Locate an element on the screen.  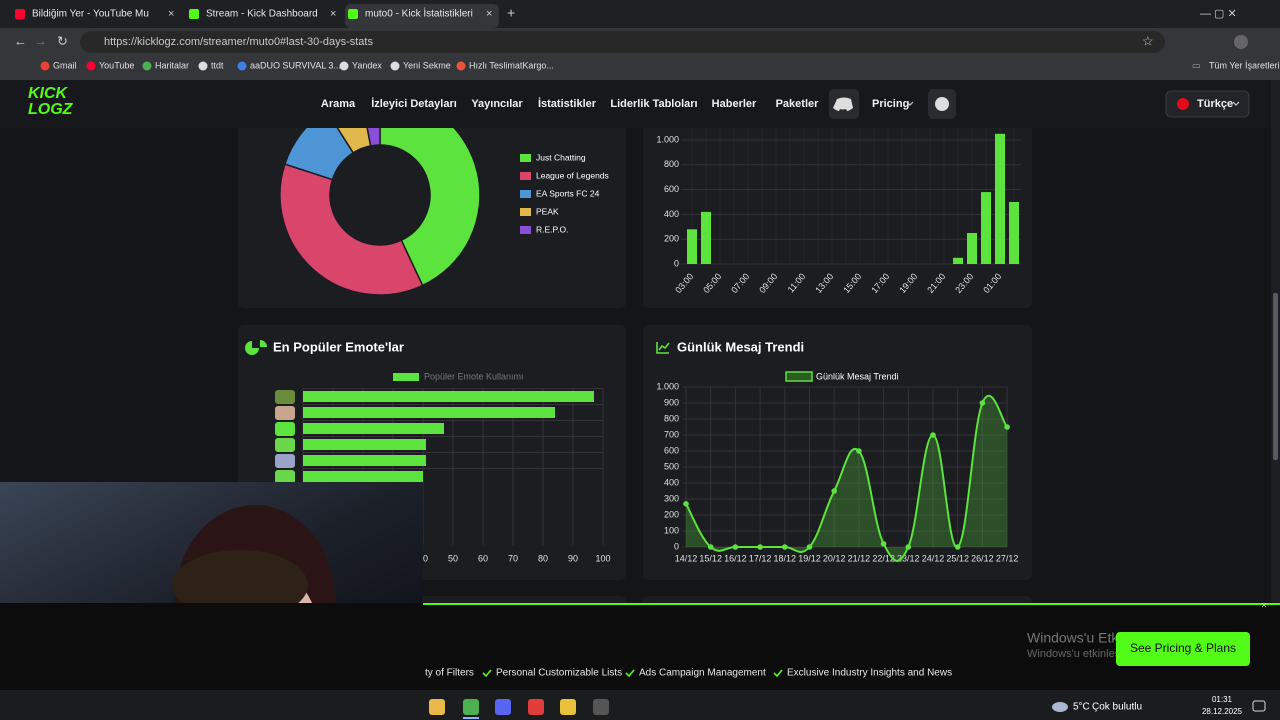
legend-label: Popüler Emote Kullanımı is located at coordinates (474, 376).